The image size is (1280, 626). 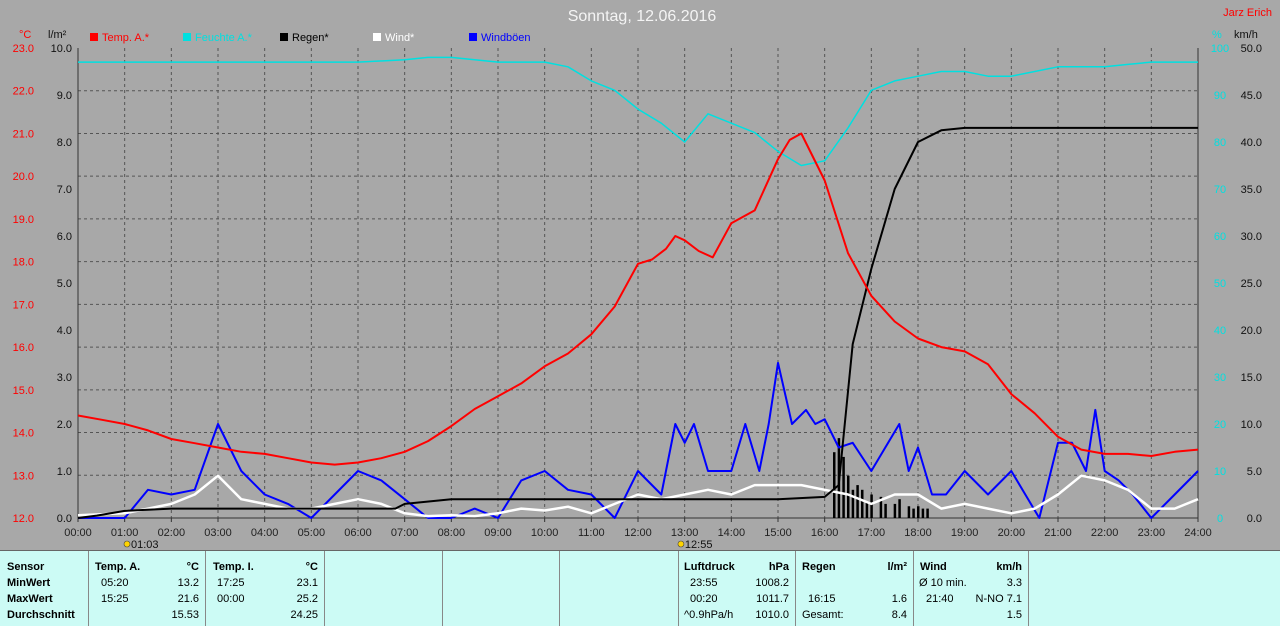 What do you see at coordinates (23, 49) in the screenshot?
I see `temp-tick-label: 23.0` at bounding box center [23, 49].